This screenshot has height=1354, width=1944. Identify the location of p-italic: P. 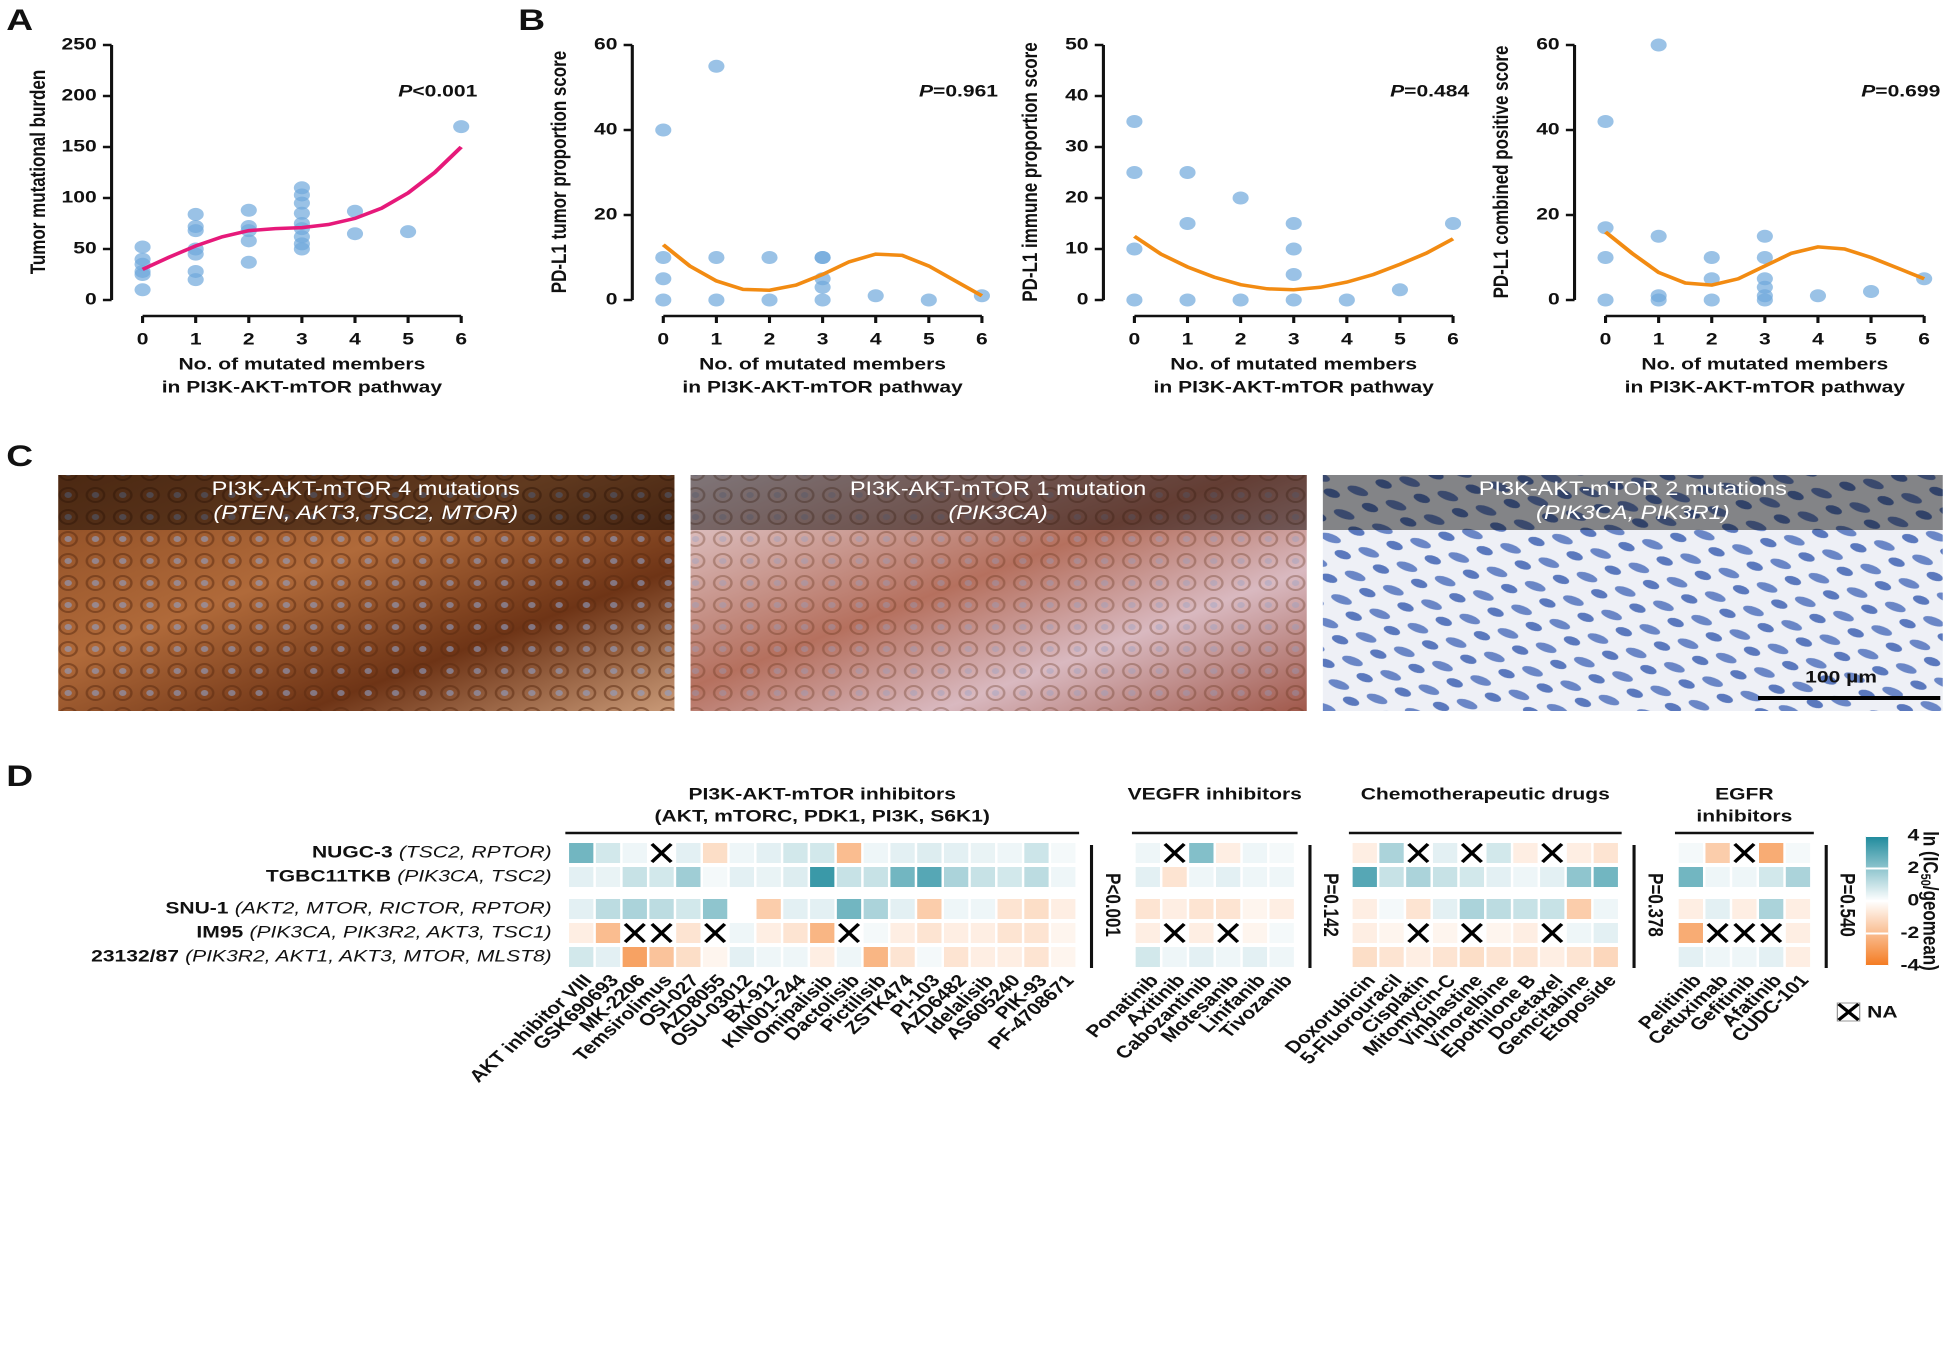
(405, 91).